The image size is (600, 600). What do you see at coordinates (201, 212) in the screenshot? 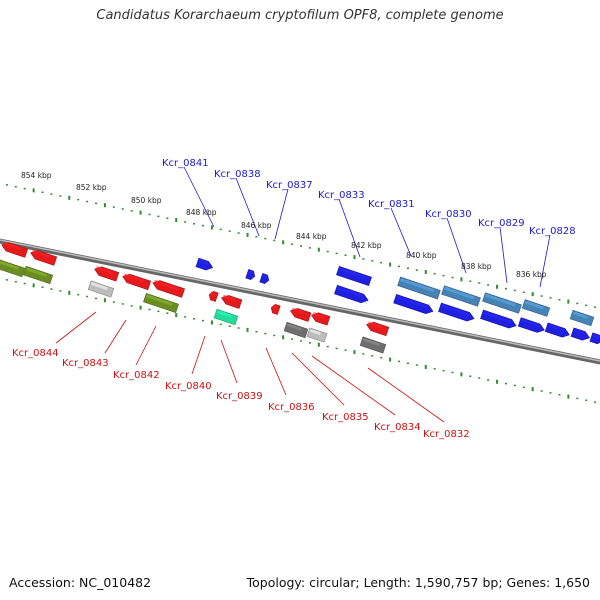
I see `kbp-label: 848 kbp` at bounding box center [201, 212].